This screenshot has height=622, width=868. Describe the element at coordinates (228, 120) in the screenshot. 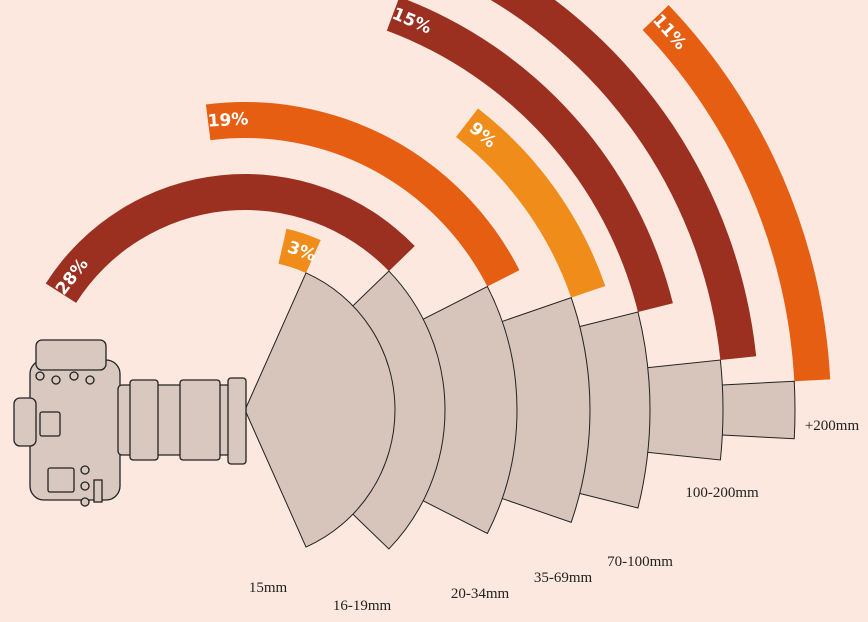

I see `value-label: 19%` at that location.